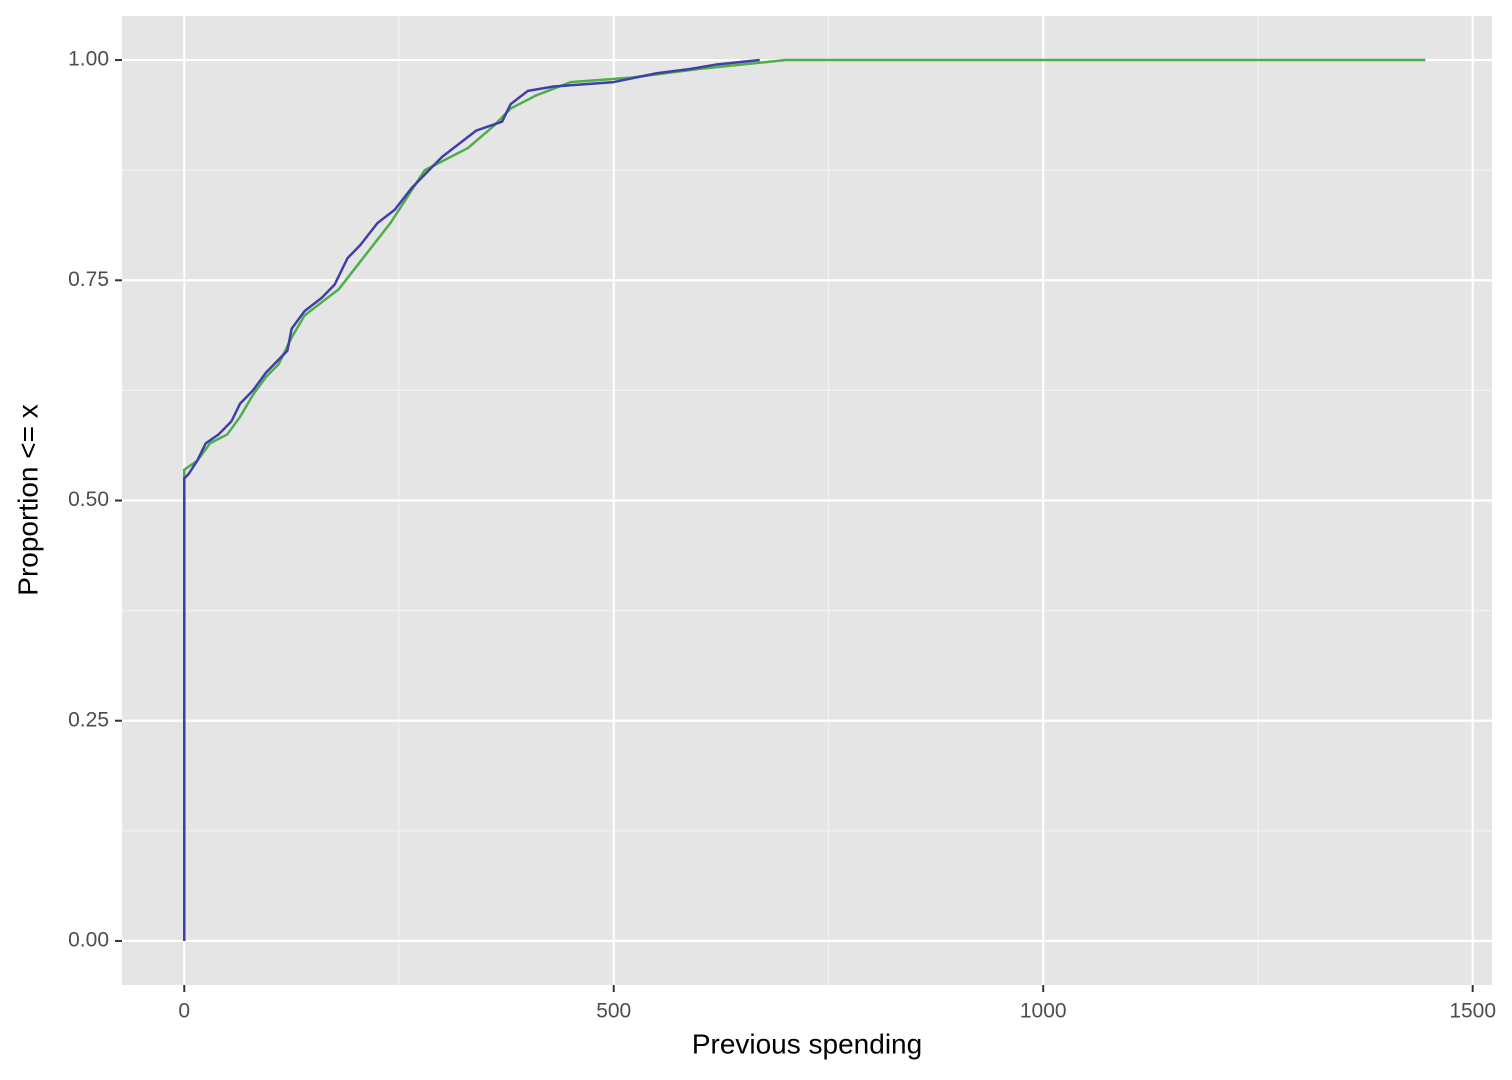  Describe the element at coordinates (27, 499) in the screenshot. I see `y-axis-title: Proportion <= x` at that location.